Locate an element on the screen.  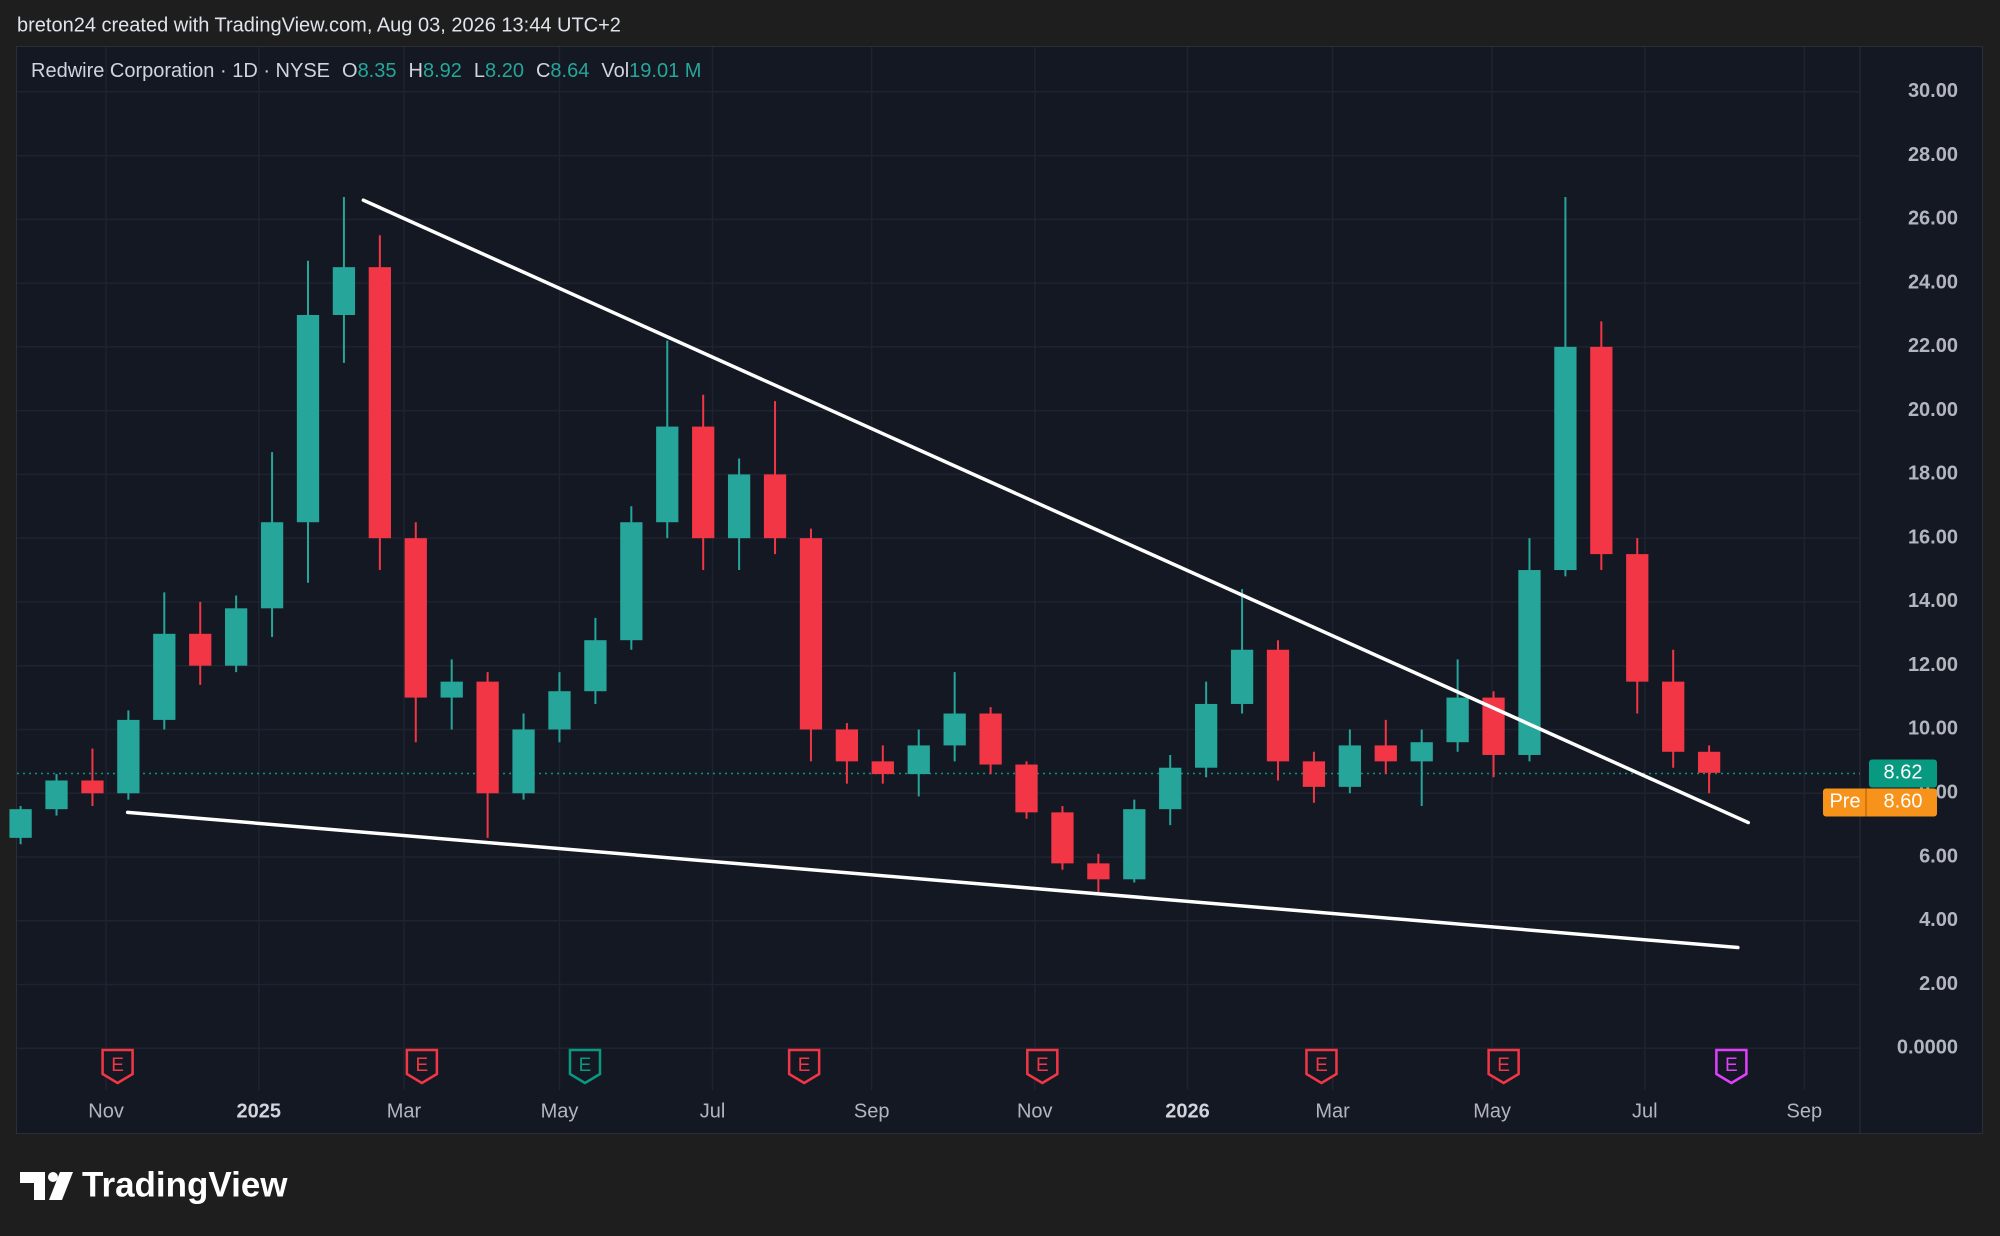
y-tick-label: 26.00 is located at coordinates (1933, 219).